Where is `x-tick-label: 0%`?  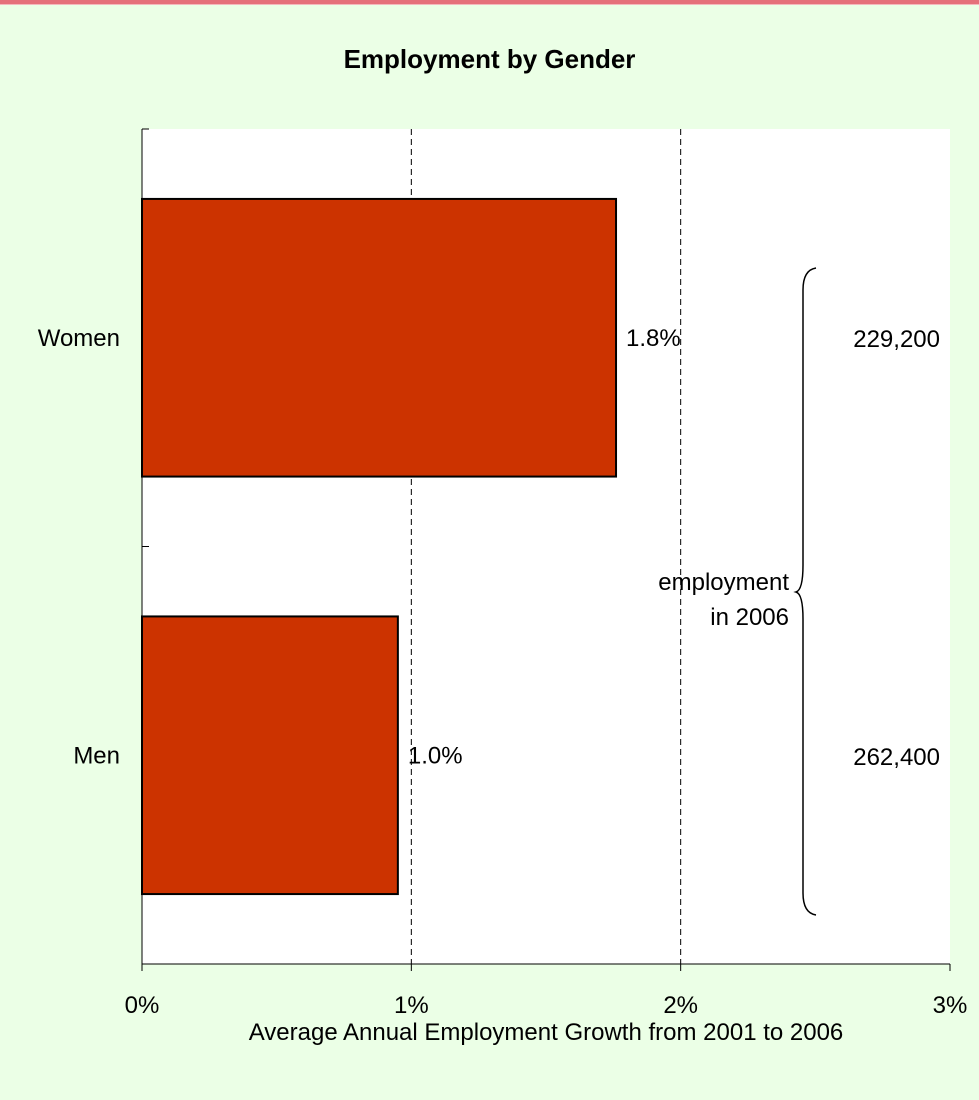 x-tick-label: 0% is located at coordinates (142, 1005).